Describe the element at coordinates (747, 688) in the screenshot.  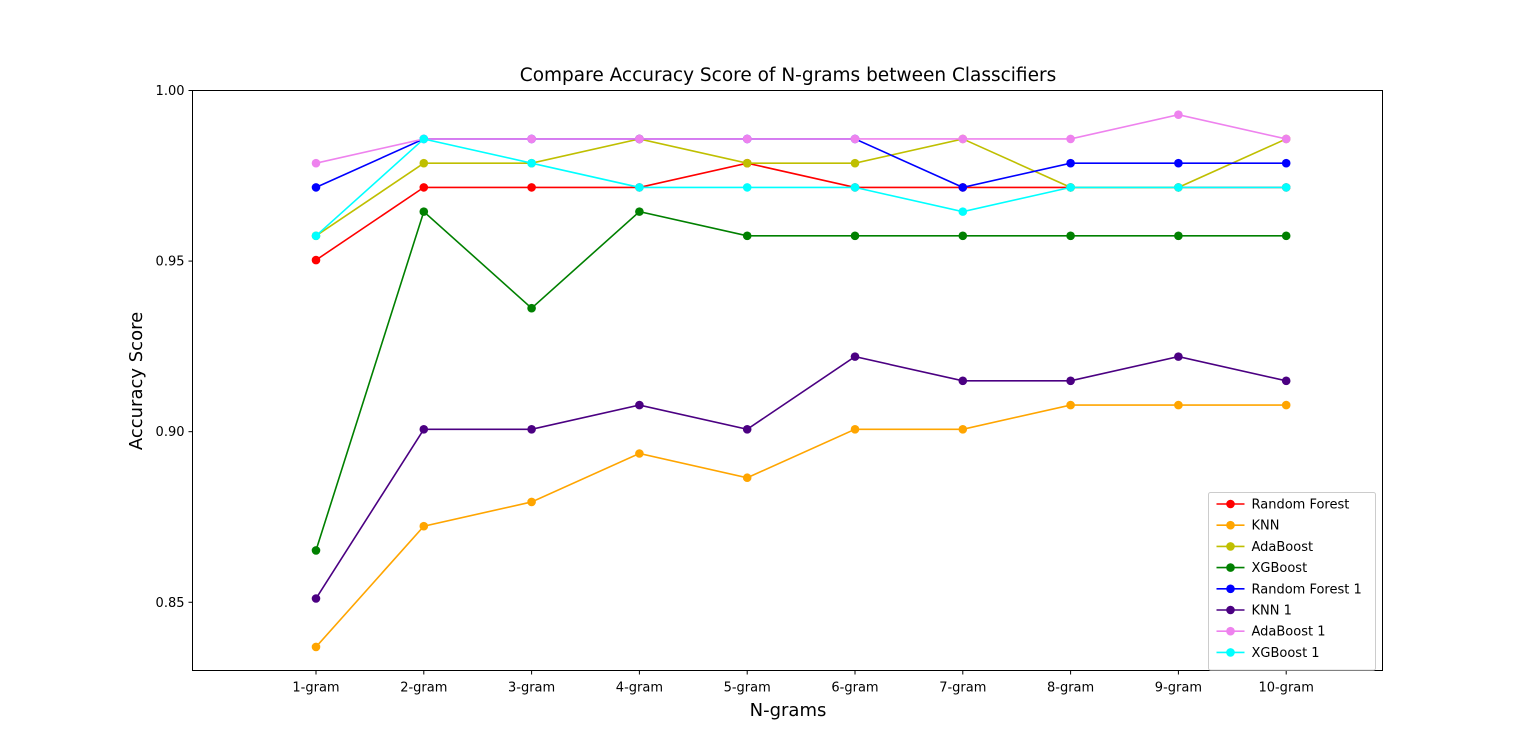
I see `x-tick-label: 5-gram` at that location.